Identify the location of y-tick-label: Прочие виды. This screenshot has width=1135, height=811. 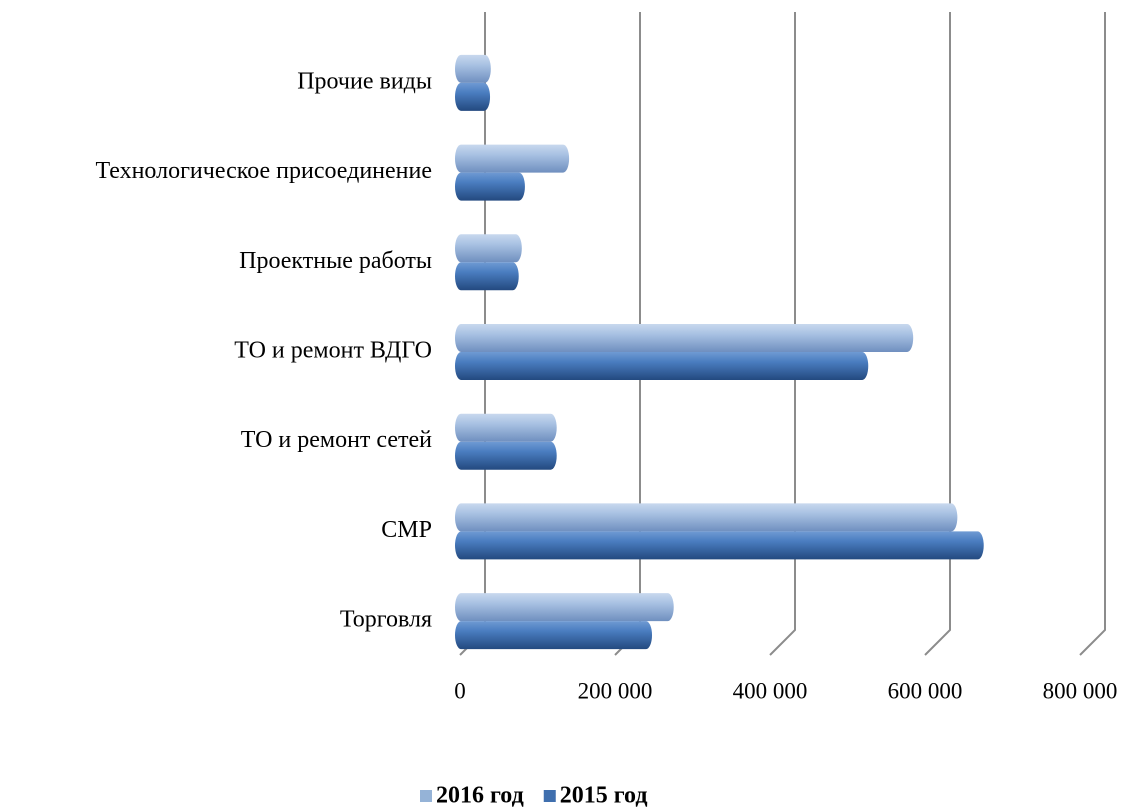
(364, 81).